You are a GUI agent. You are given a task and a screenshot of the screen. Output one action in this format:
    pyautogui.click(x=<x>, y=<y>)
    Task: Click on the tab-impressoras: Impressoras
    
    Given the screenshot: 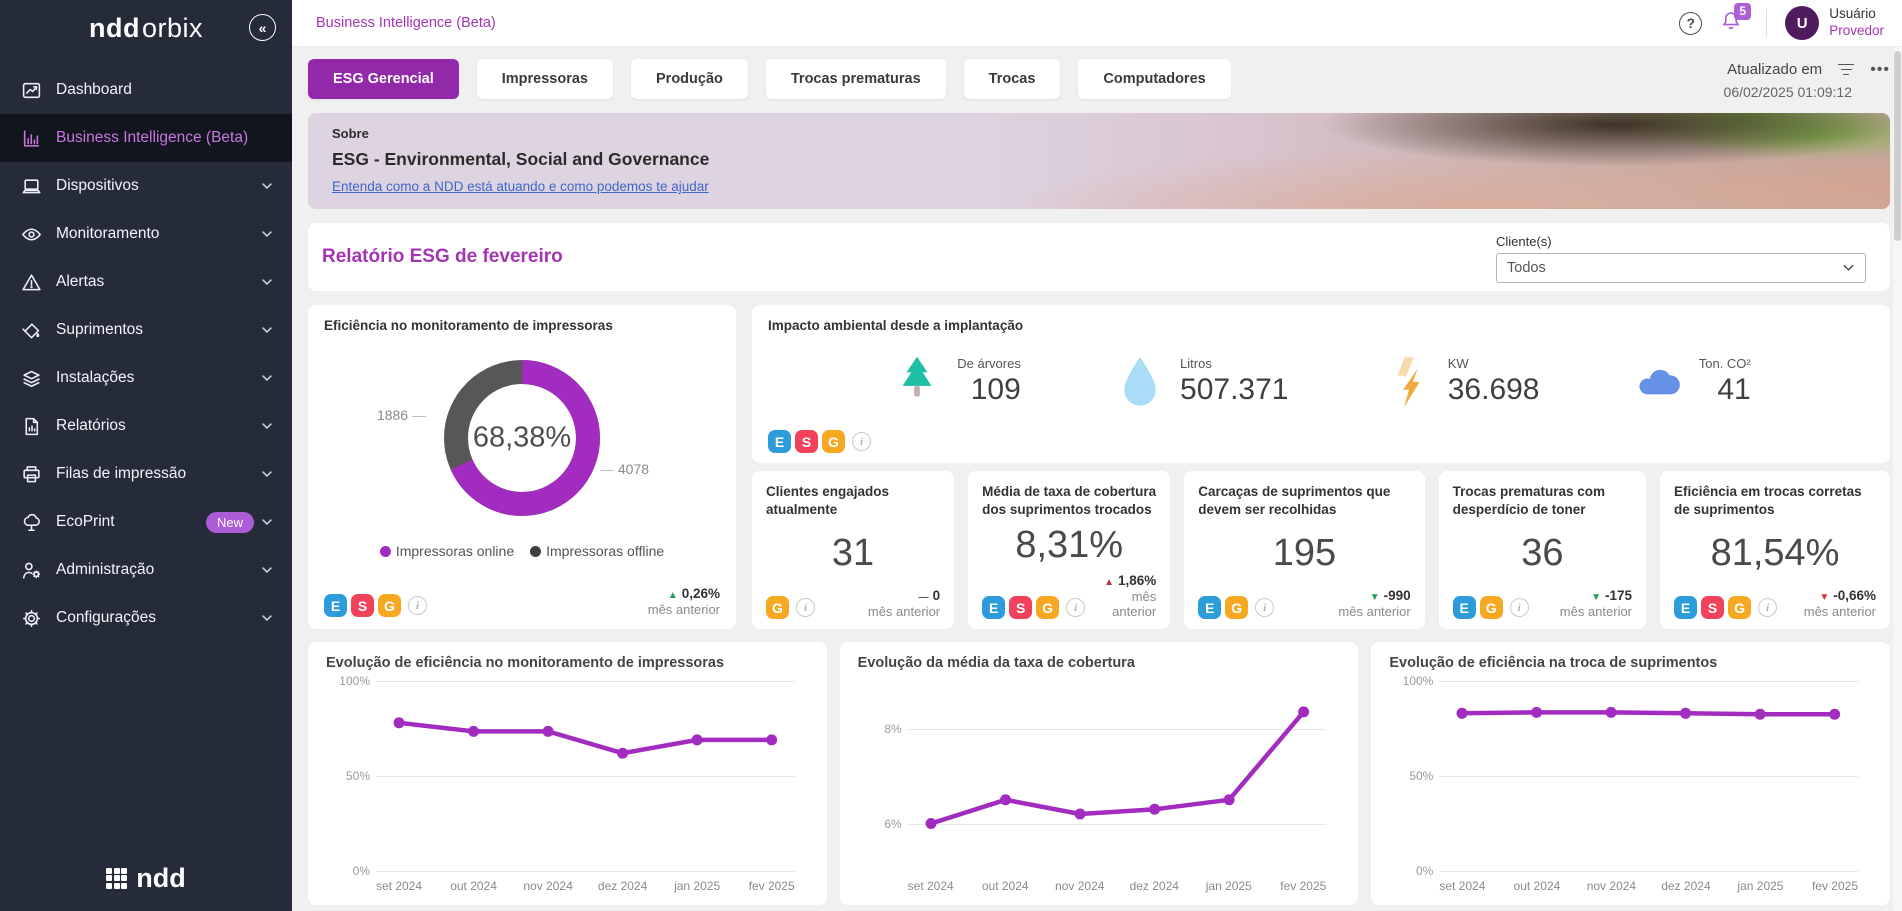 What is the action you would take?
    pyautogui.click(x=544, y=79)
    